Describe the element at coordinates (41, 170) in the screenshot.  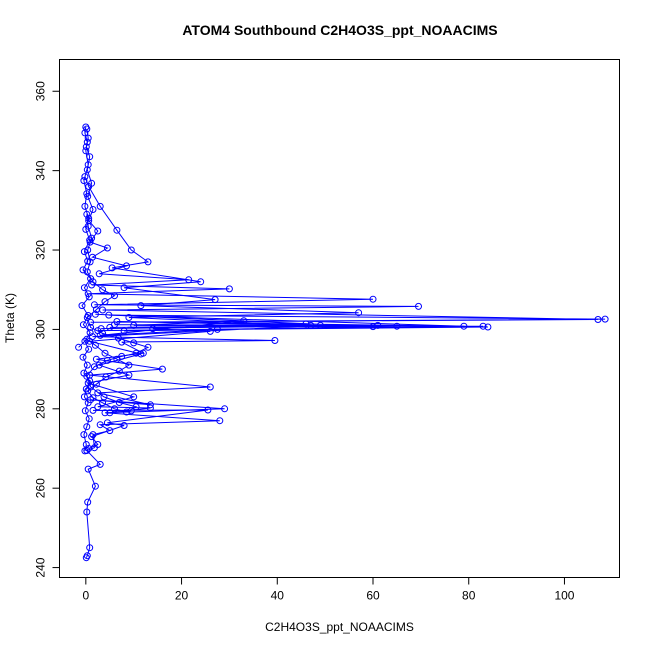
I see `y-tick-label: 340` at that location.